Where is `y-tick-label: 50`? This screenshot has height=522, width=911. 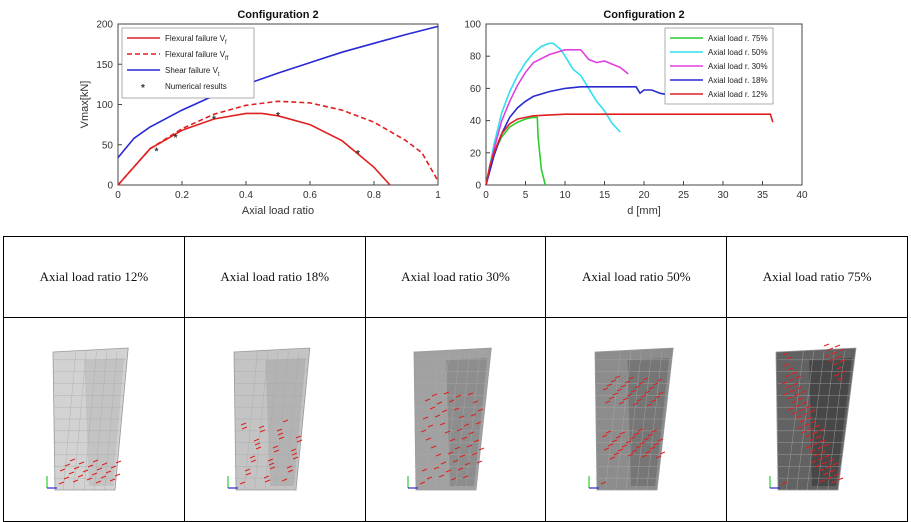
y-tick-label: 50 is located at coordinates (108, 145).